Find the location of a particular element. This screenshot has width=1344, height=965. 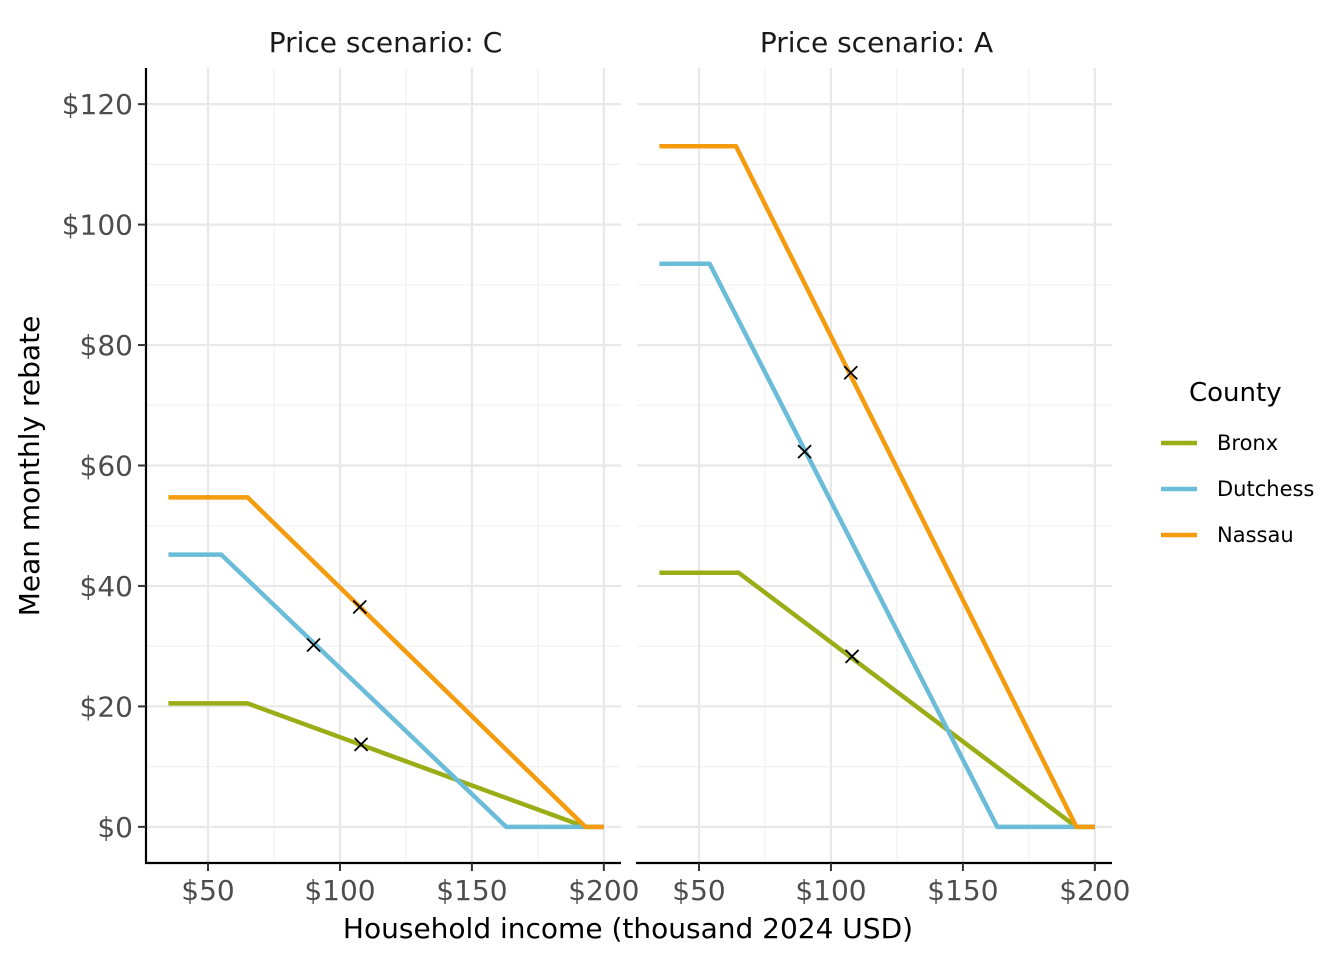

y-tick-label: $20 is located at coordinates (106, 706).